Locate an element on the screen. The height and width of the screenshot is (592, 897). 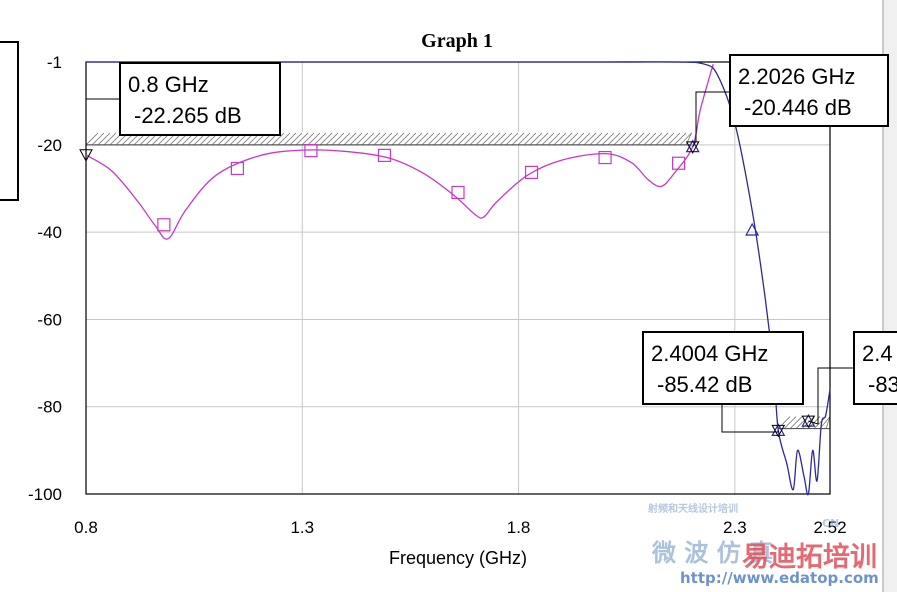
annotation-value: -22.265 dB is located at coordinates (188, 115).